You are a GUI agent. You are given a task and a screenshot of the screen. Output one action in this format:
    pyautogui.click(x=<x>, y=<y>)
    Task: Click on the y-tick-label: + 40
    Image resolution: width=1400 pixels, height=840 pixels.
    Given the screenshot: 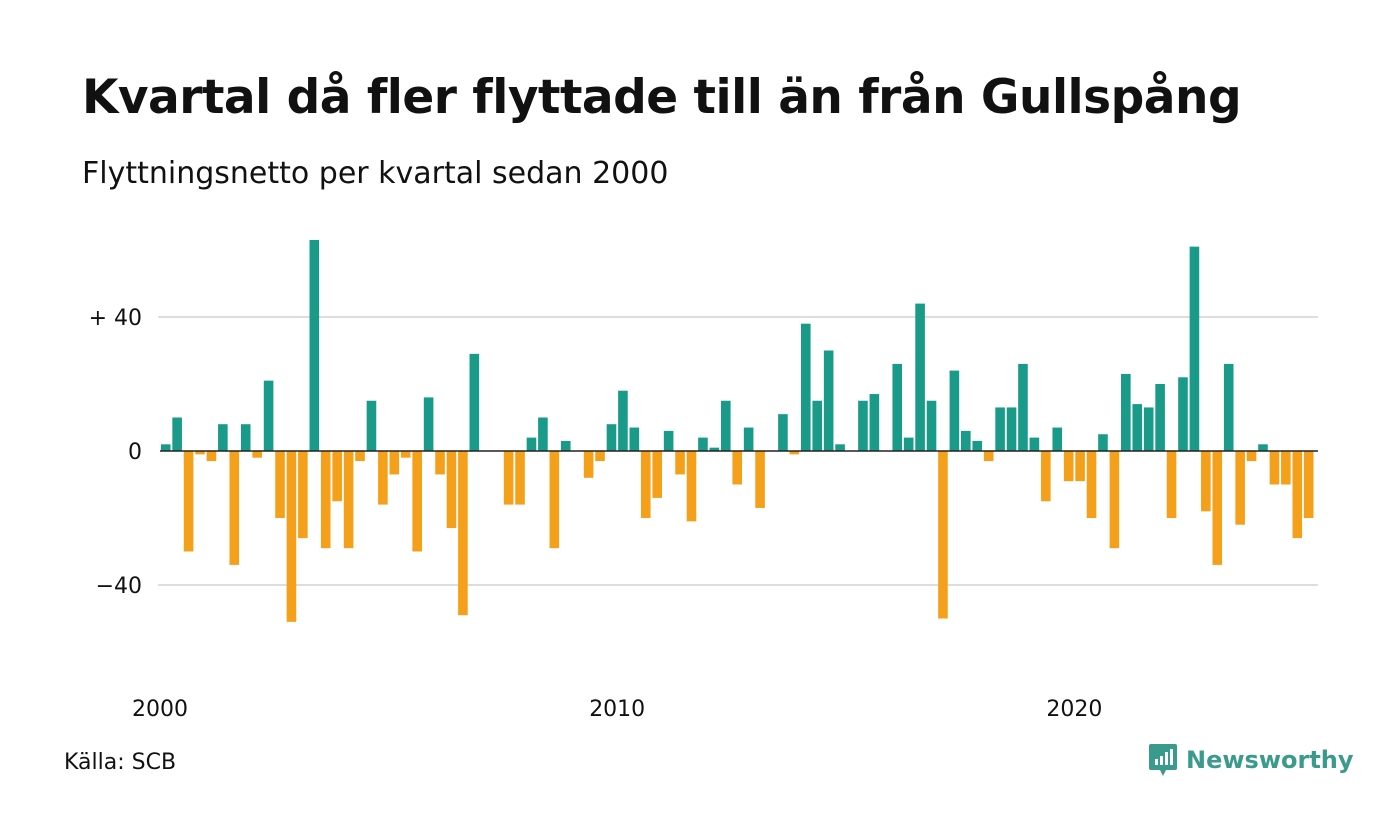 What is the action you would take?
    pyautogui.click(x=115, y=318)
    